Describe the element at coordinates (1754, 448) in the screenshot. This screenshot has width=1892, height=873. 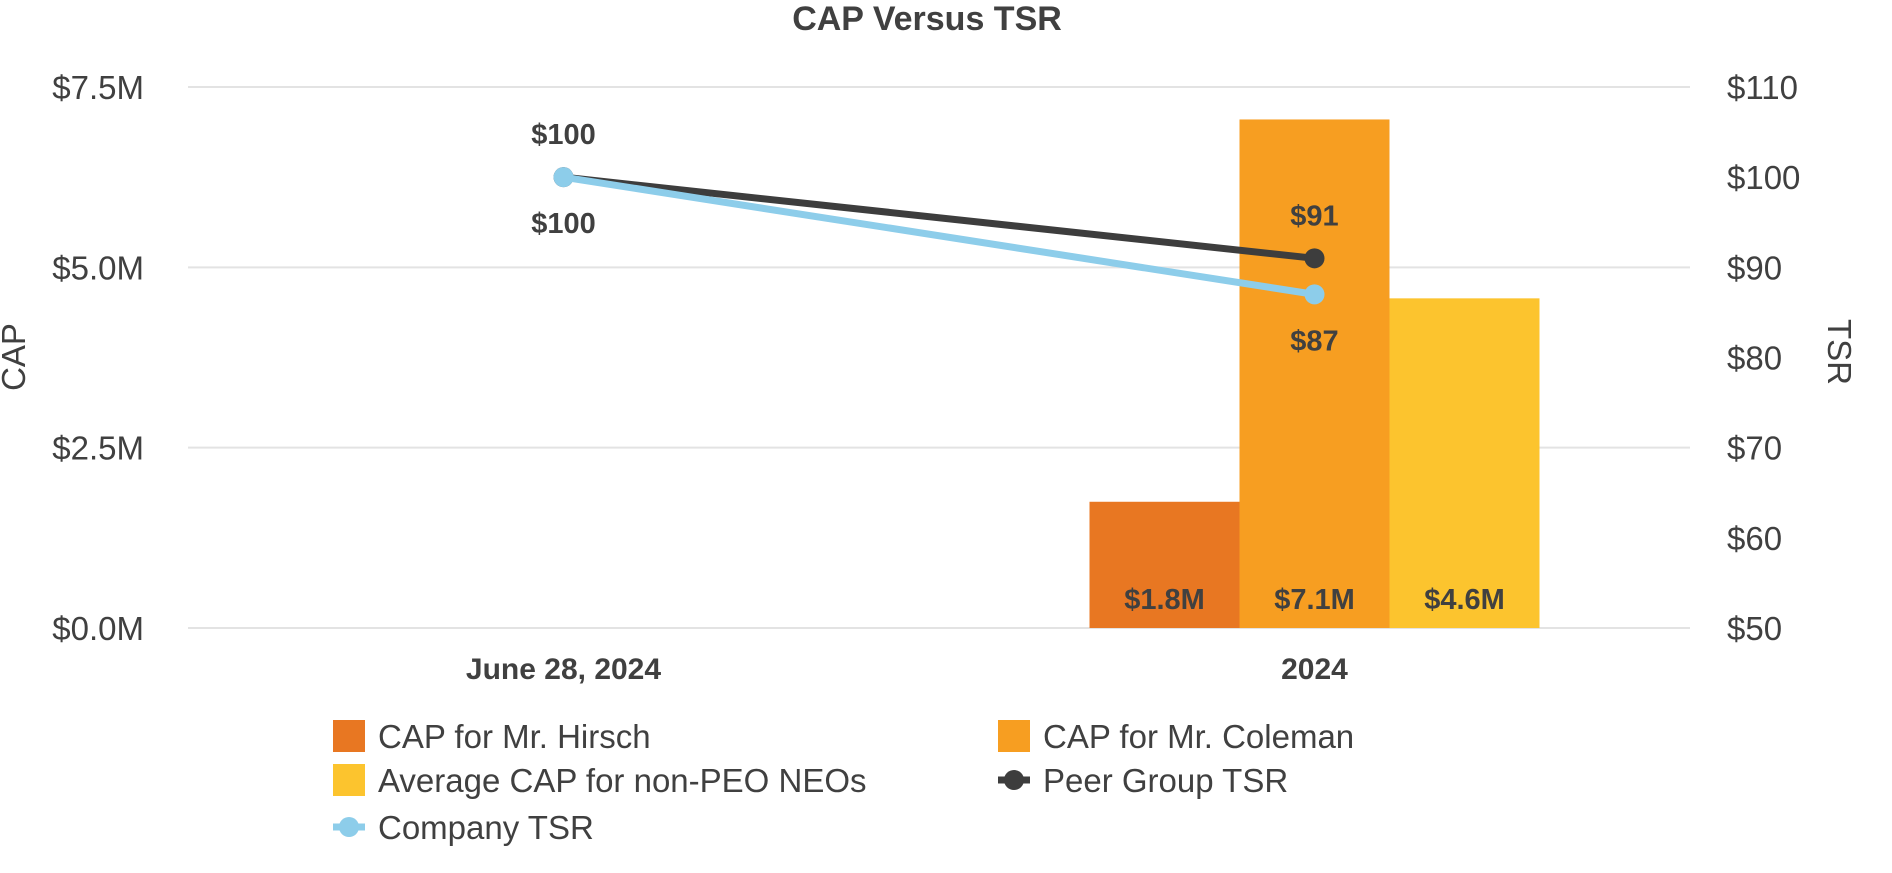
I see `right-tick-label: $70` at that location.